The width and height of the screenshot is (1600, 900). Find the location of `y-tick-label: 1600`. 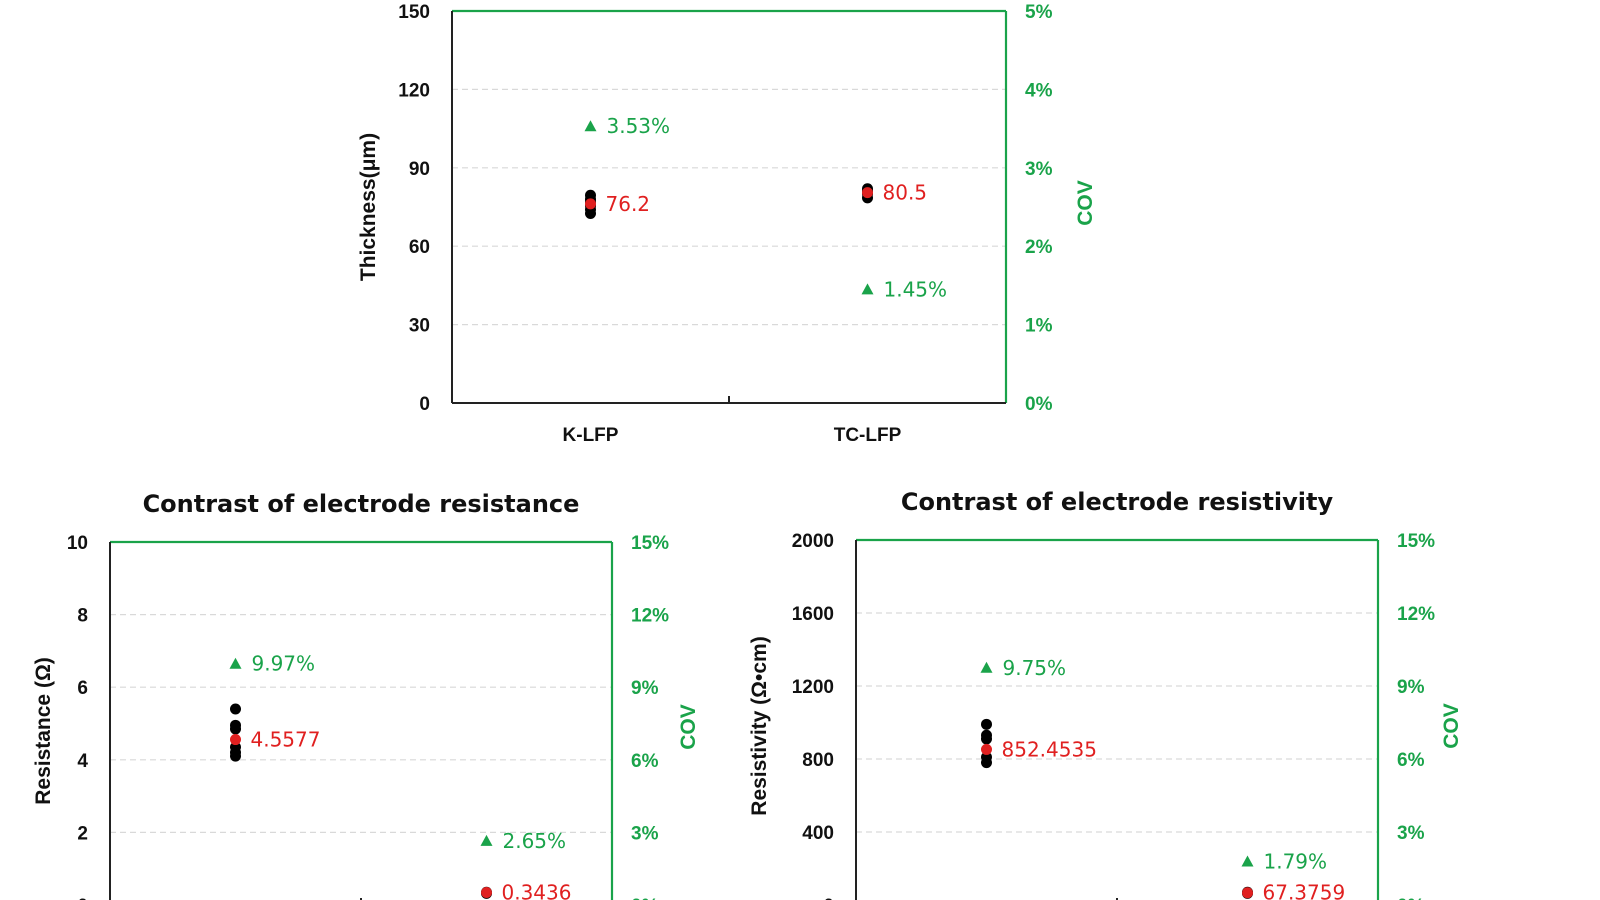

y-tick-label: 1600 is located at coordinates (813, 614).